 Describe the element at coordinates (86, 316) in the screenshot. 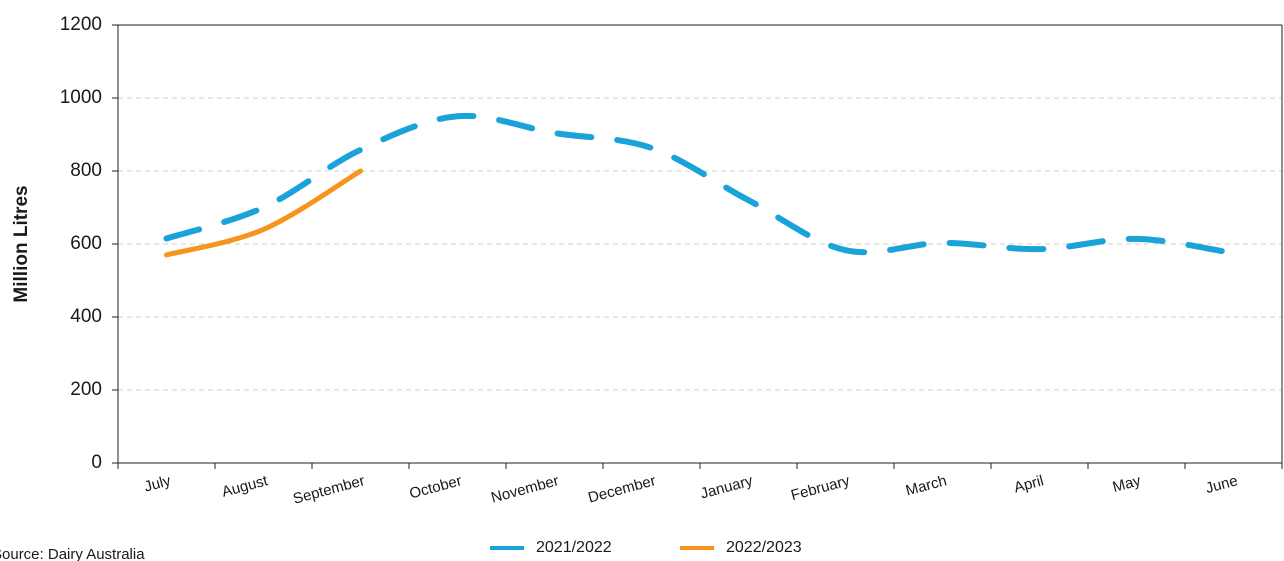

I see `y-tick-label: 400` at that location.